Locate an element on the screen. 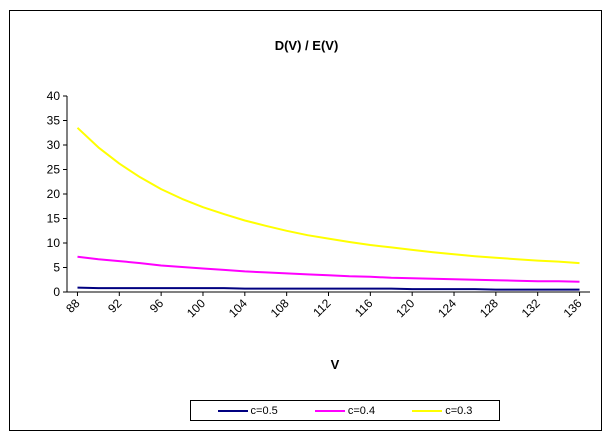 The image size is (603, 432). legend-item-c05: c=0.5 is located at coordinates (247, 410).